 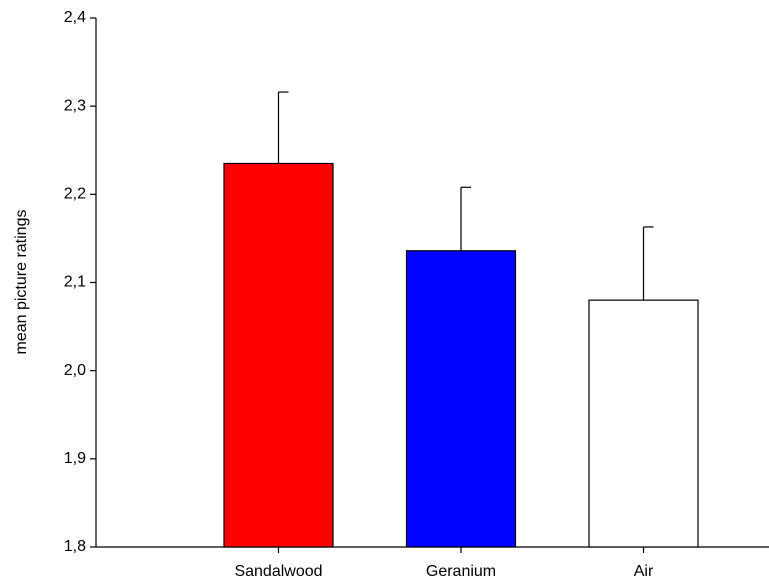 I want to click on y-tick-label: 2,3, so click(x=75, y=105).